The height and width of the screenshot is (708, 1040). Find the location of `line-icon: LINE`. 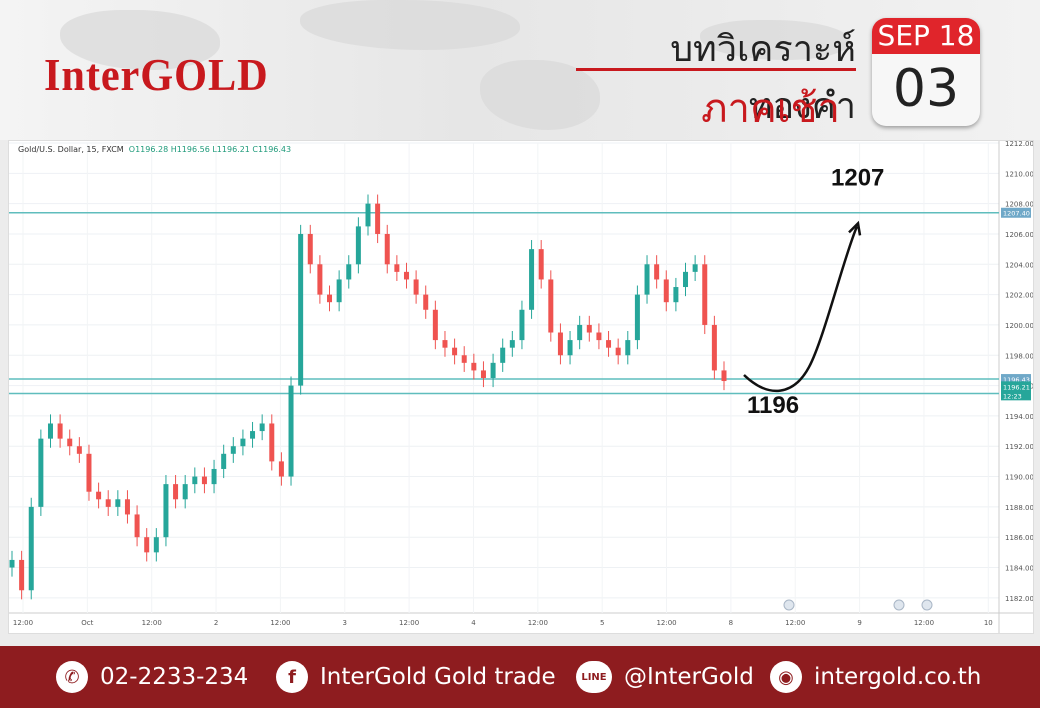

line-icon: LINE is located at coordinates (594, 677).